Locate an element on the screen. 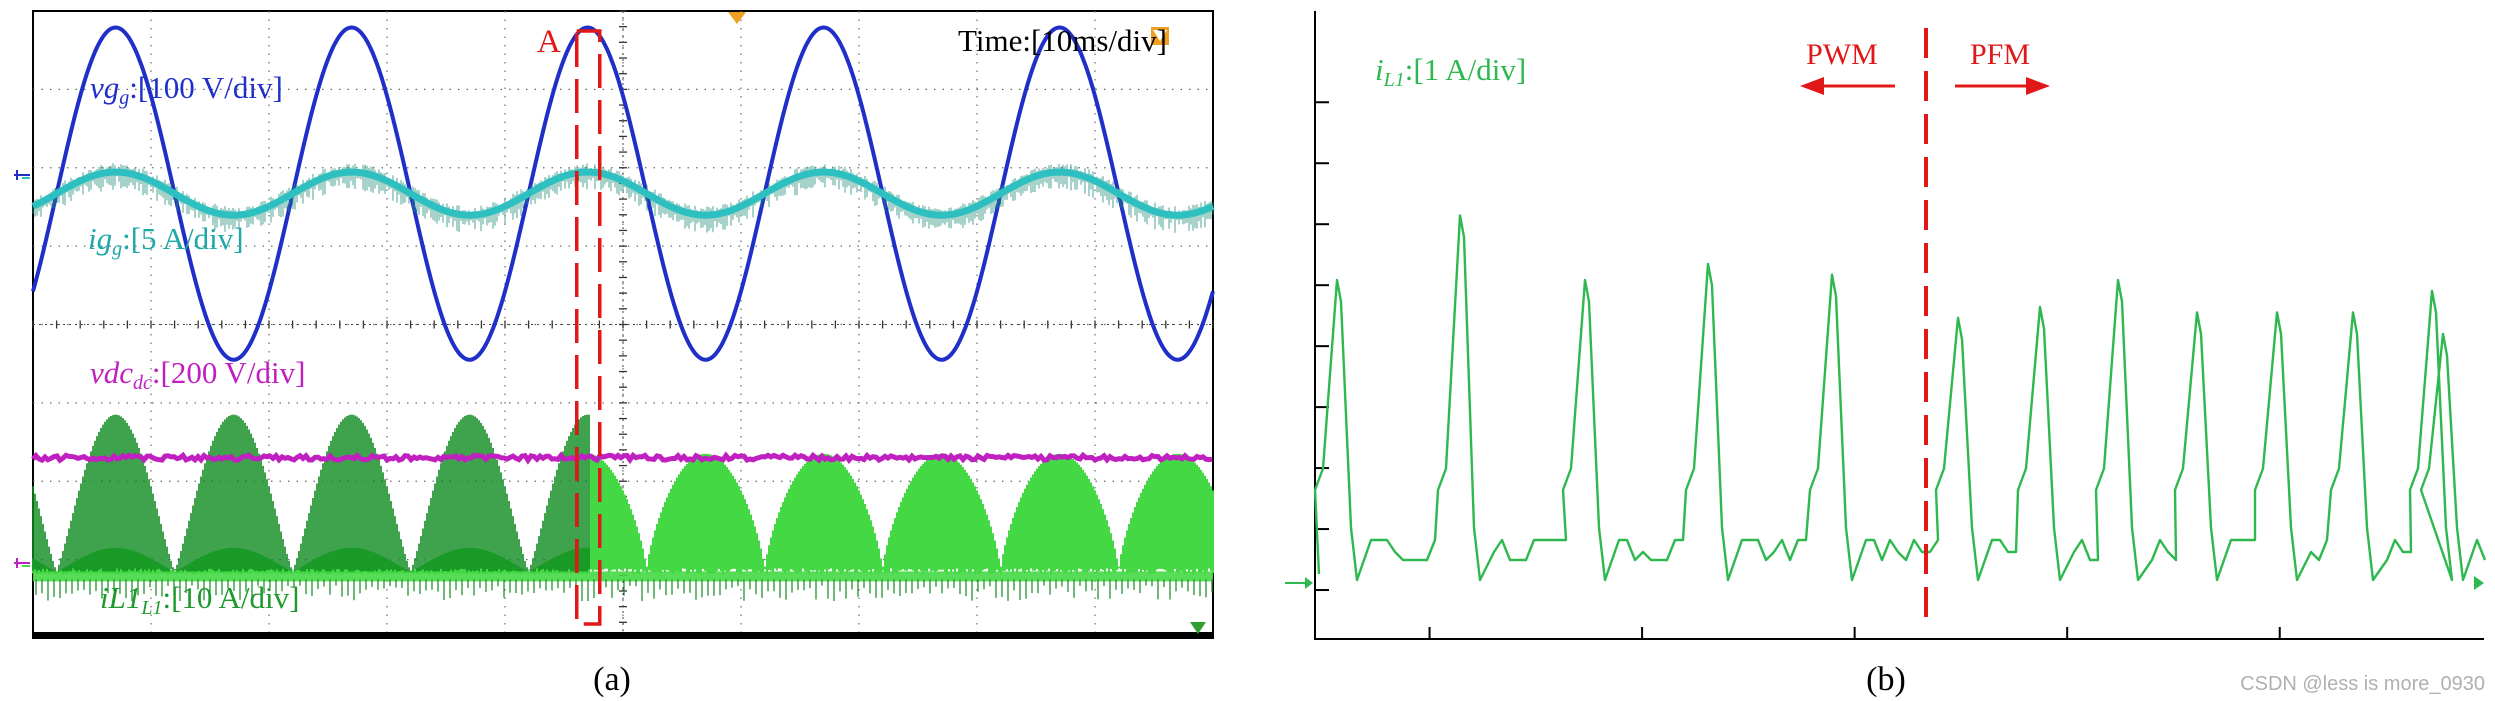  label-vdc: vdcdc:[200 V/div] is located at coordinates (197, 374).